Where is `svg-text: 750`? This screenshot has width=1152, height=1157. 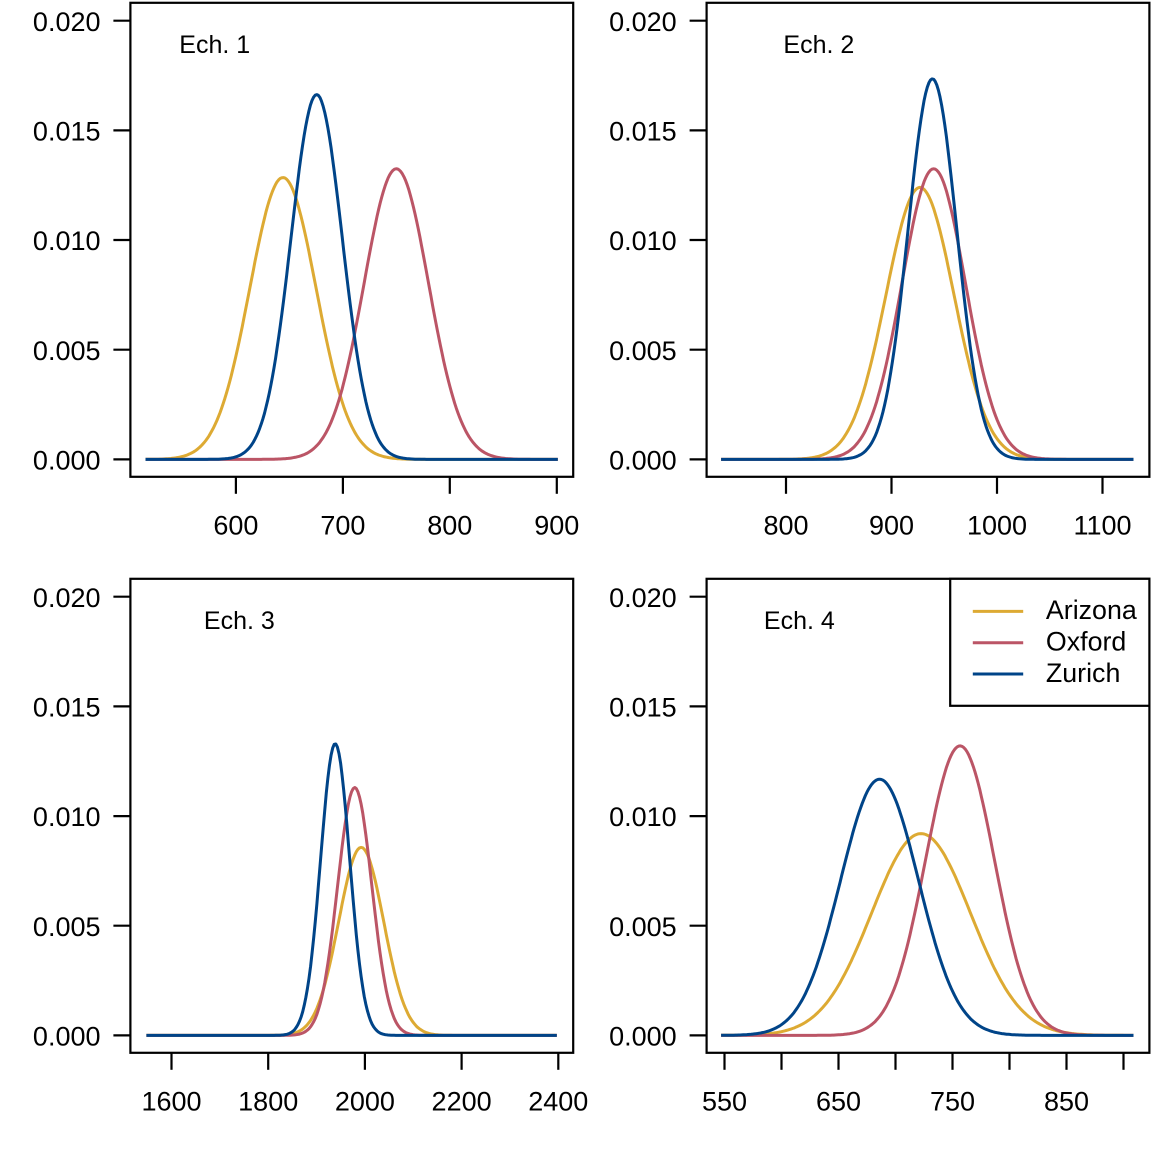
svg-text: 750 is located at coordinates (952, 1101).